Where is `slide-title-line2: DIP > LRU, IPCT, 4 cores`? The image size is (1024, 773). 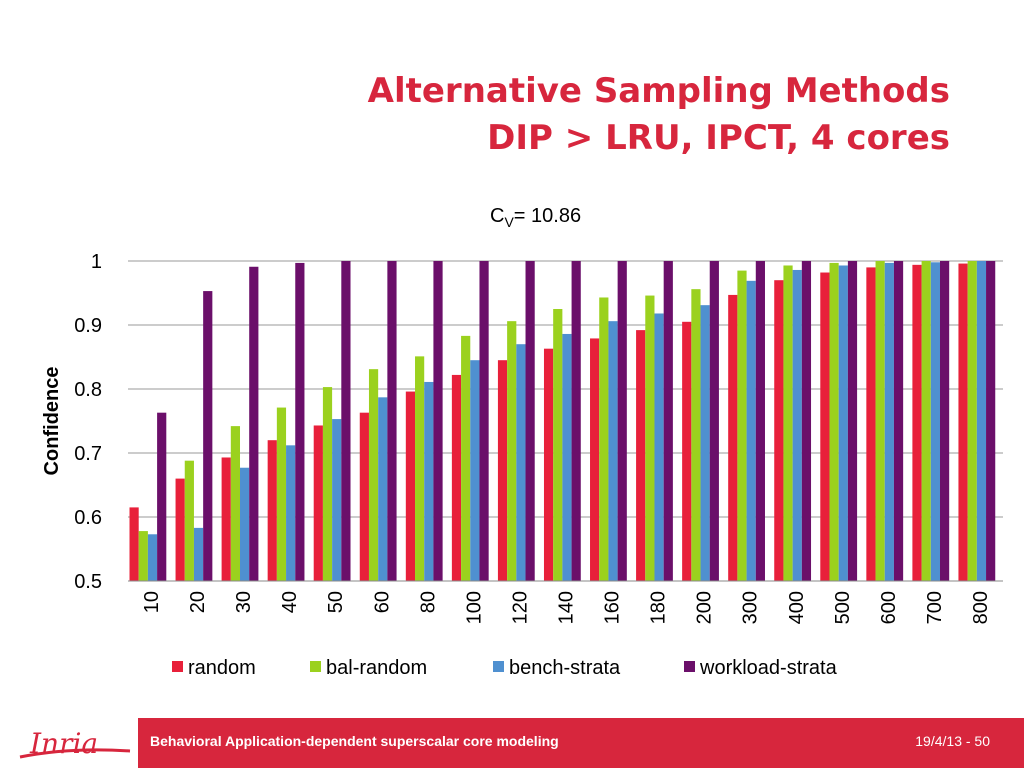
slide-title-line2: DIP > LRU, IPCT, 4 cores is located at coordinates (718, 138).